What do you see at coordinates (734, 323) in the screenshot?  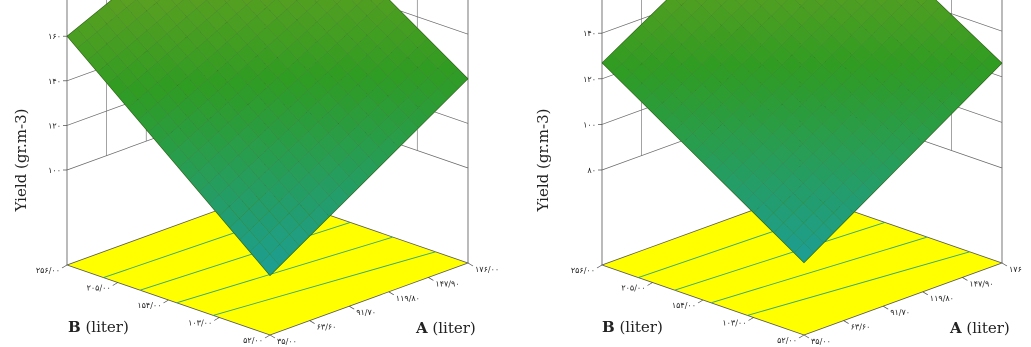 I see `y-tick-label: ۱۰۳/۰۰` at bounding box center [734, 323].